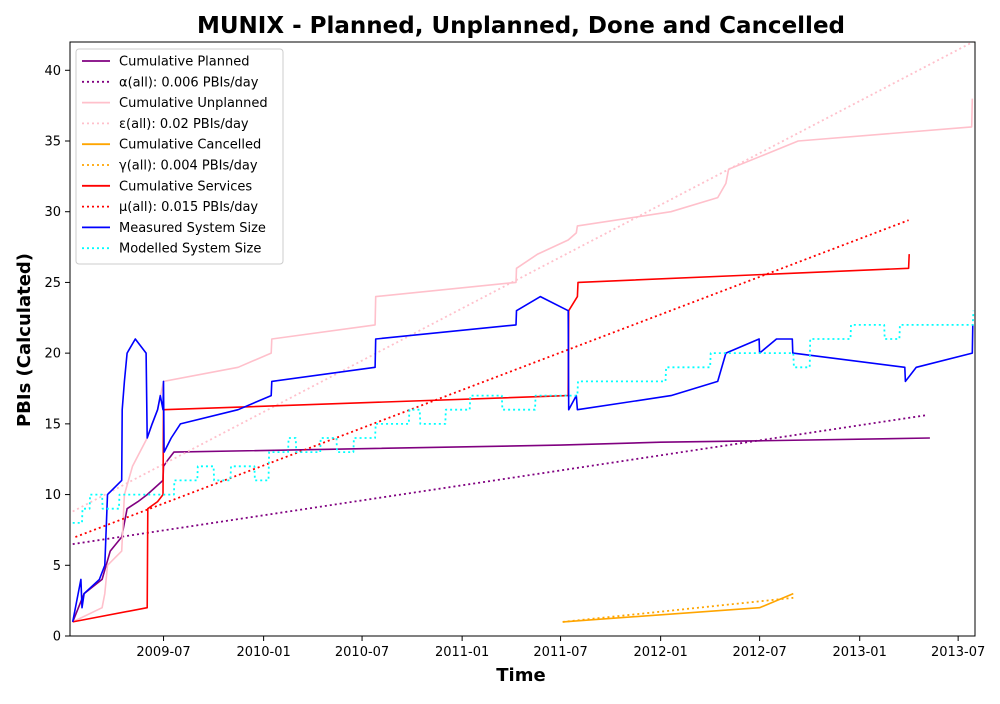 Image resolution: width=1000 pixels, height=704 pixels. I want to click on y-tick-label: 0, so click(57, 637).